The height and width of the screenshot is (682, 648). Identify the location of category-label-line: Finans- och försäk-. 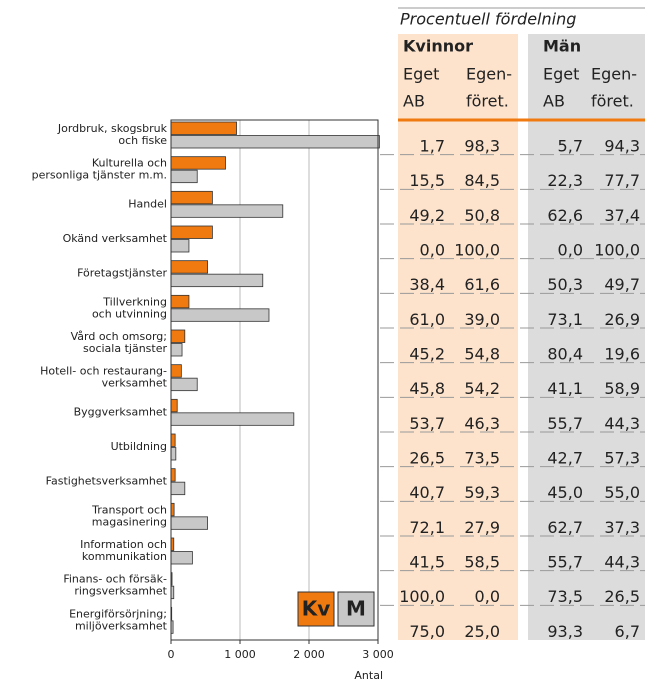
(115, 579).